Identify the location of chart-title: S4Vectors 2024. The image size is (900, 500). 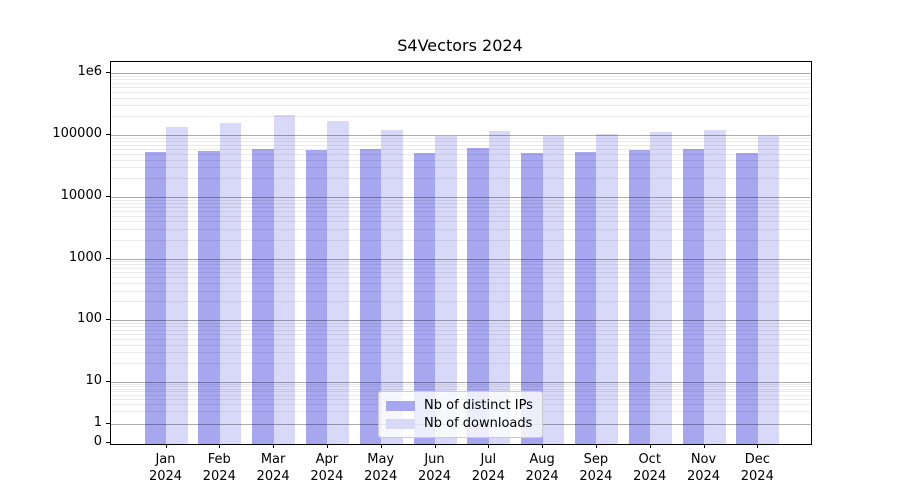
(460, 45).